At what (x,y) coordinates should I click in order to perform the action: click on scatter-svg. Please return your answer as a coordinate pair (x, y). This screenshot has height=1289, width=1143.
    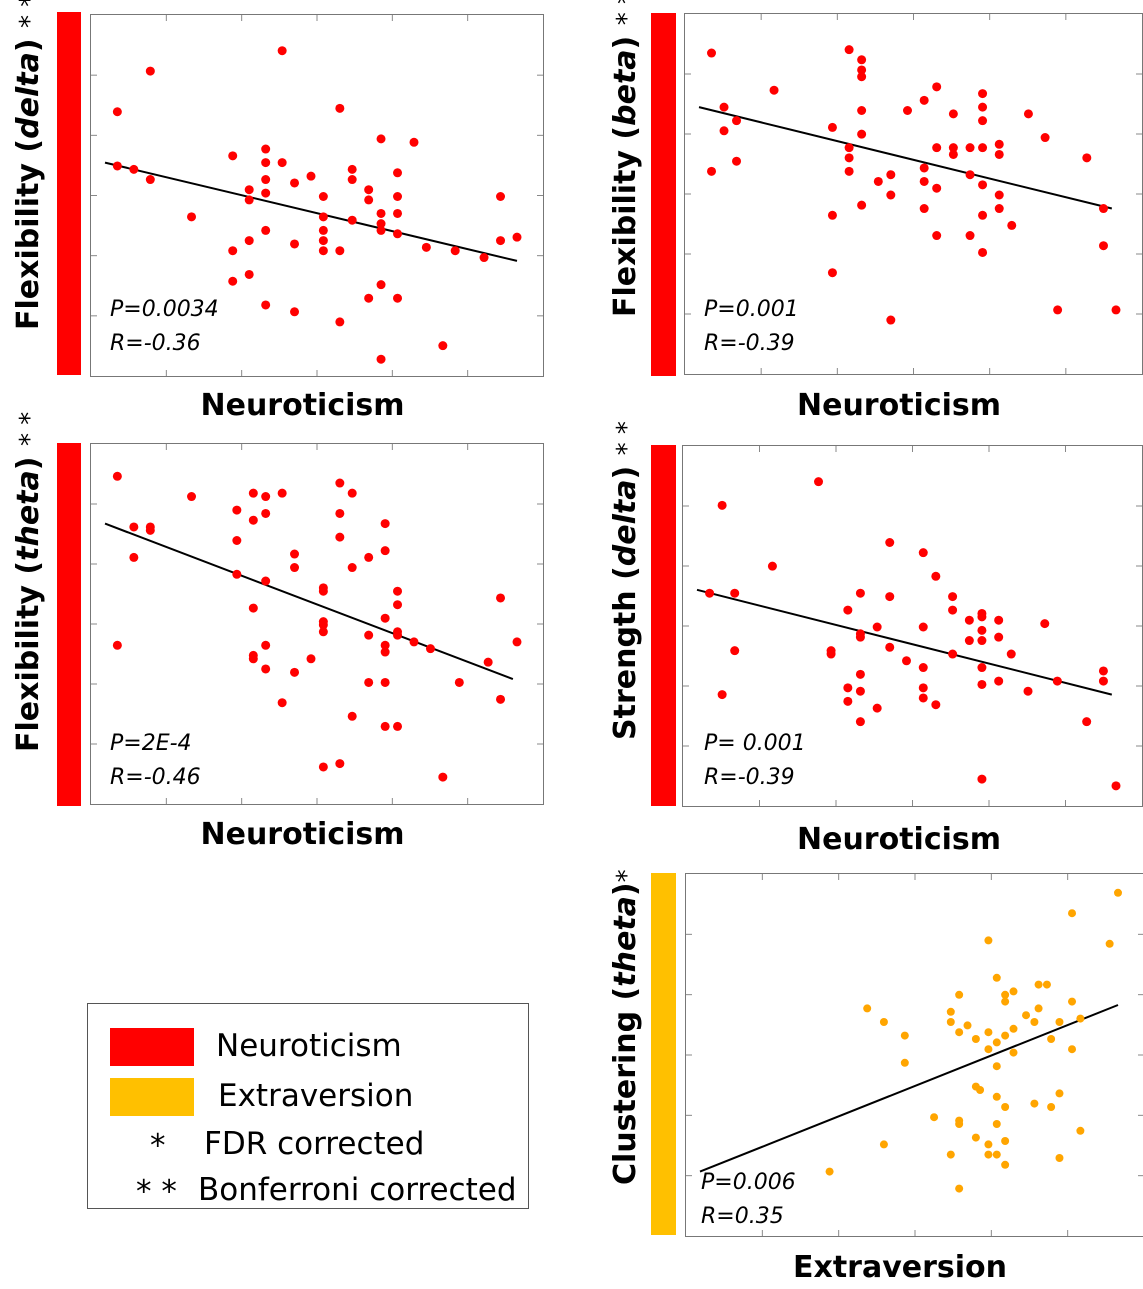
    Looking at the image, I should click on (913, 194).